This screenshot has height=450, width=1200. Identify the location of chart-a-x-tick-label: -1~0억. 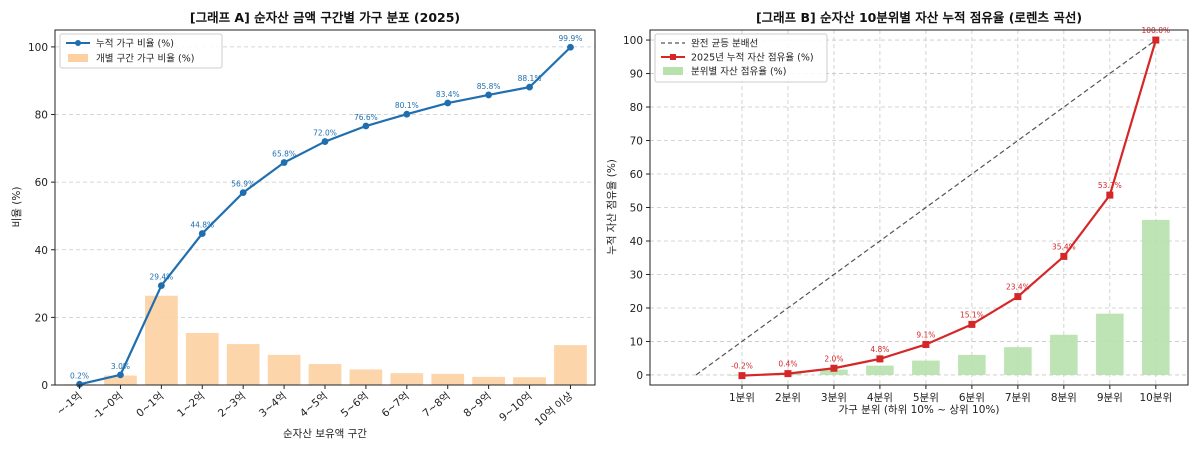
(107, 406).